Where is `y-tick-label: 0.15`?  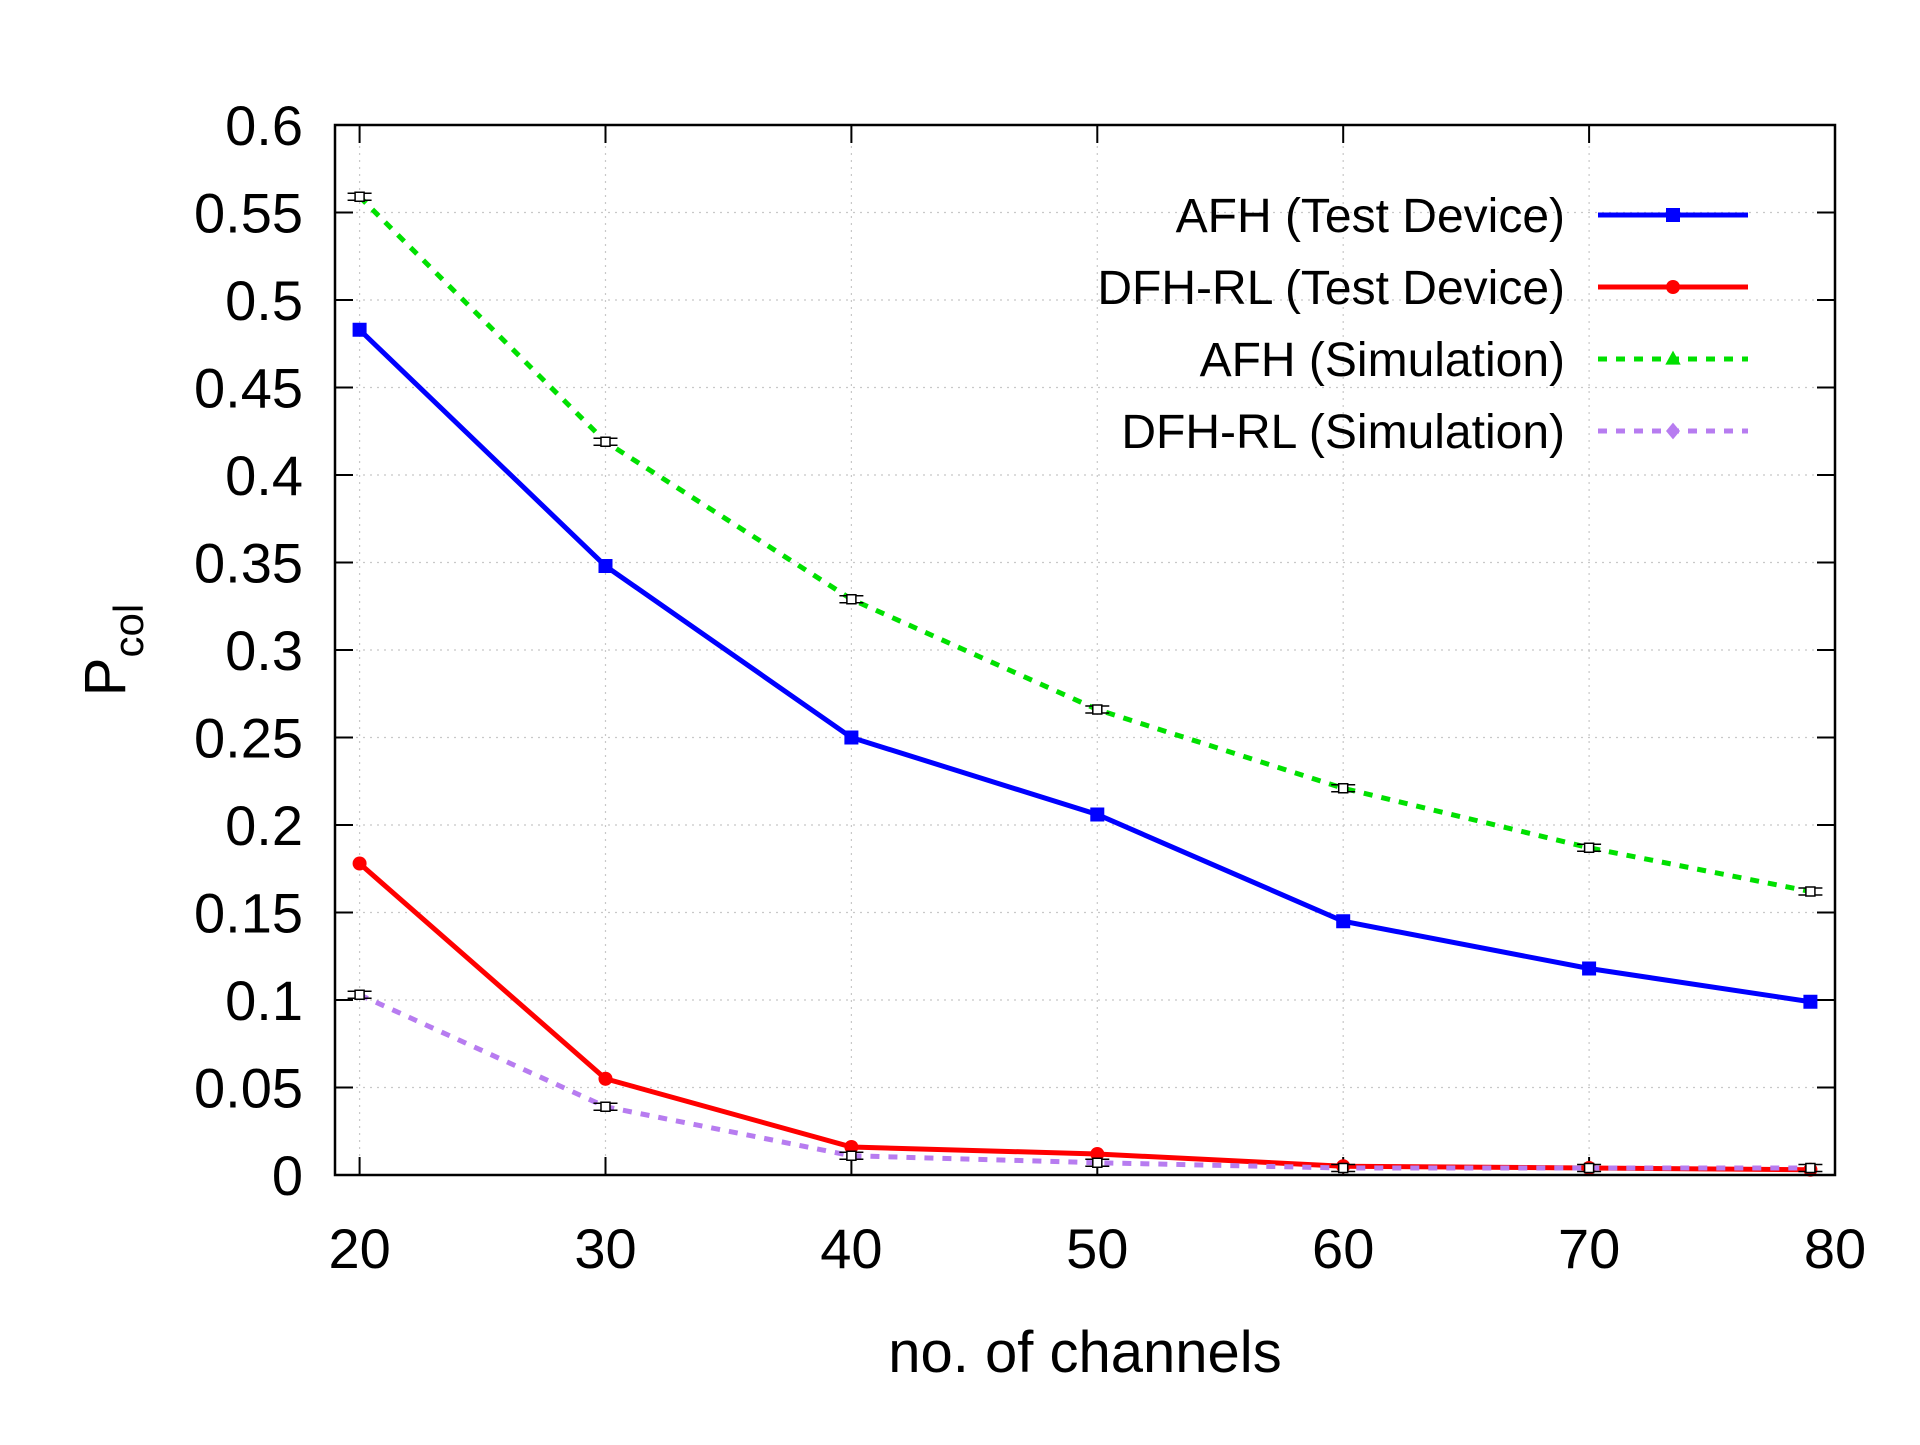
y-tick-label: 0.15 is located at coordinates (248, 913).